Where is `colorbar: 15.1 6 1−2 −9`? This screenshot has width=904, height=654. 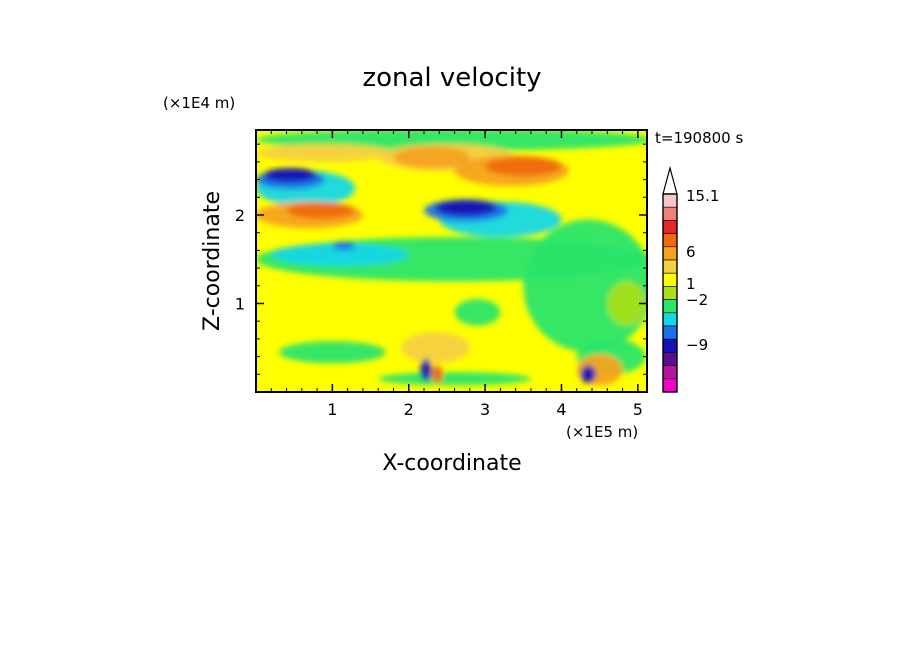
colorbar: 15.1 6 1−2 −9 is located at coordinates (690, 279).